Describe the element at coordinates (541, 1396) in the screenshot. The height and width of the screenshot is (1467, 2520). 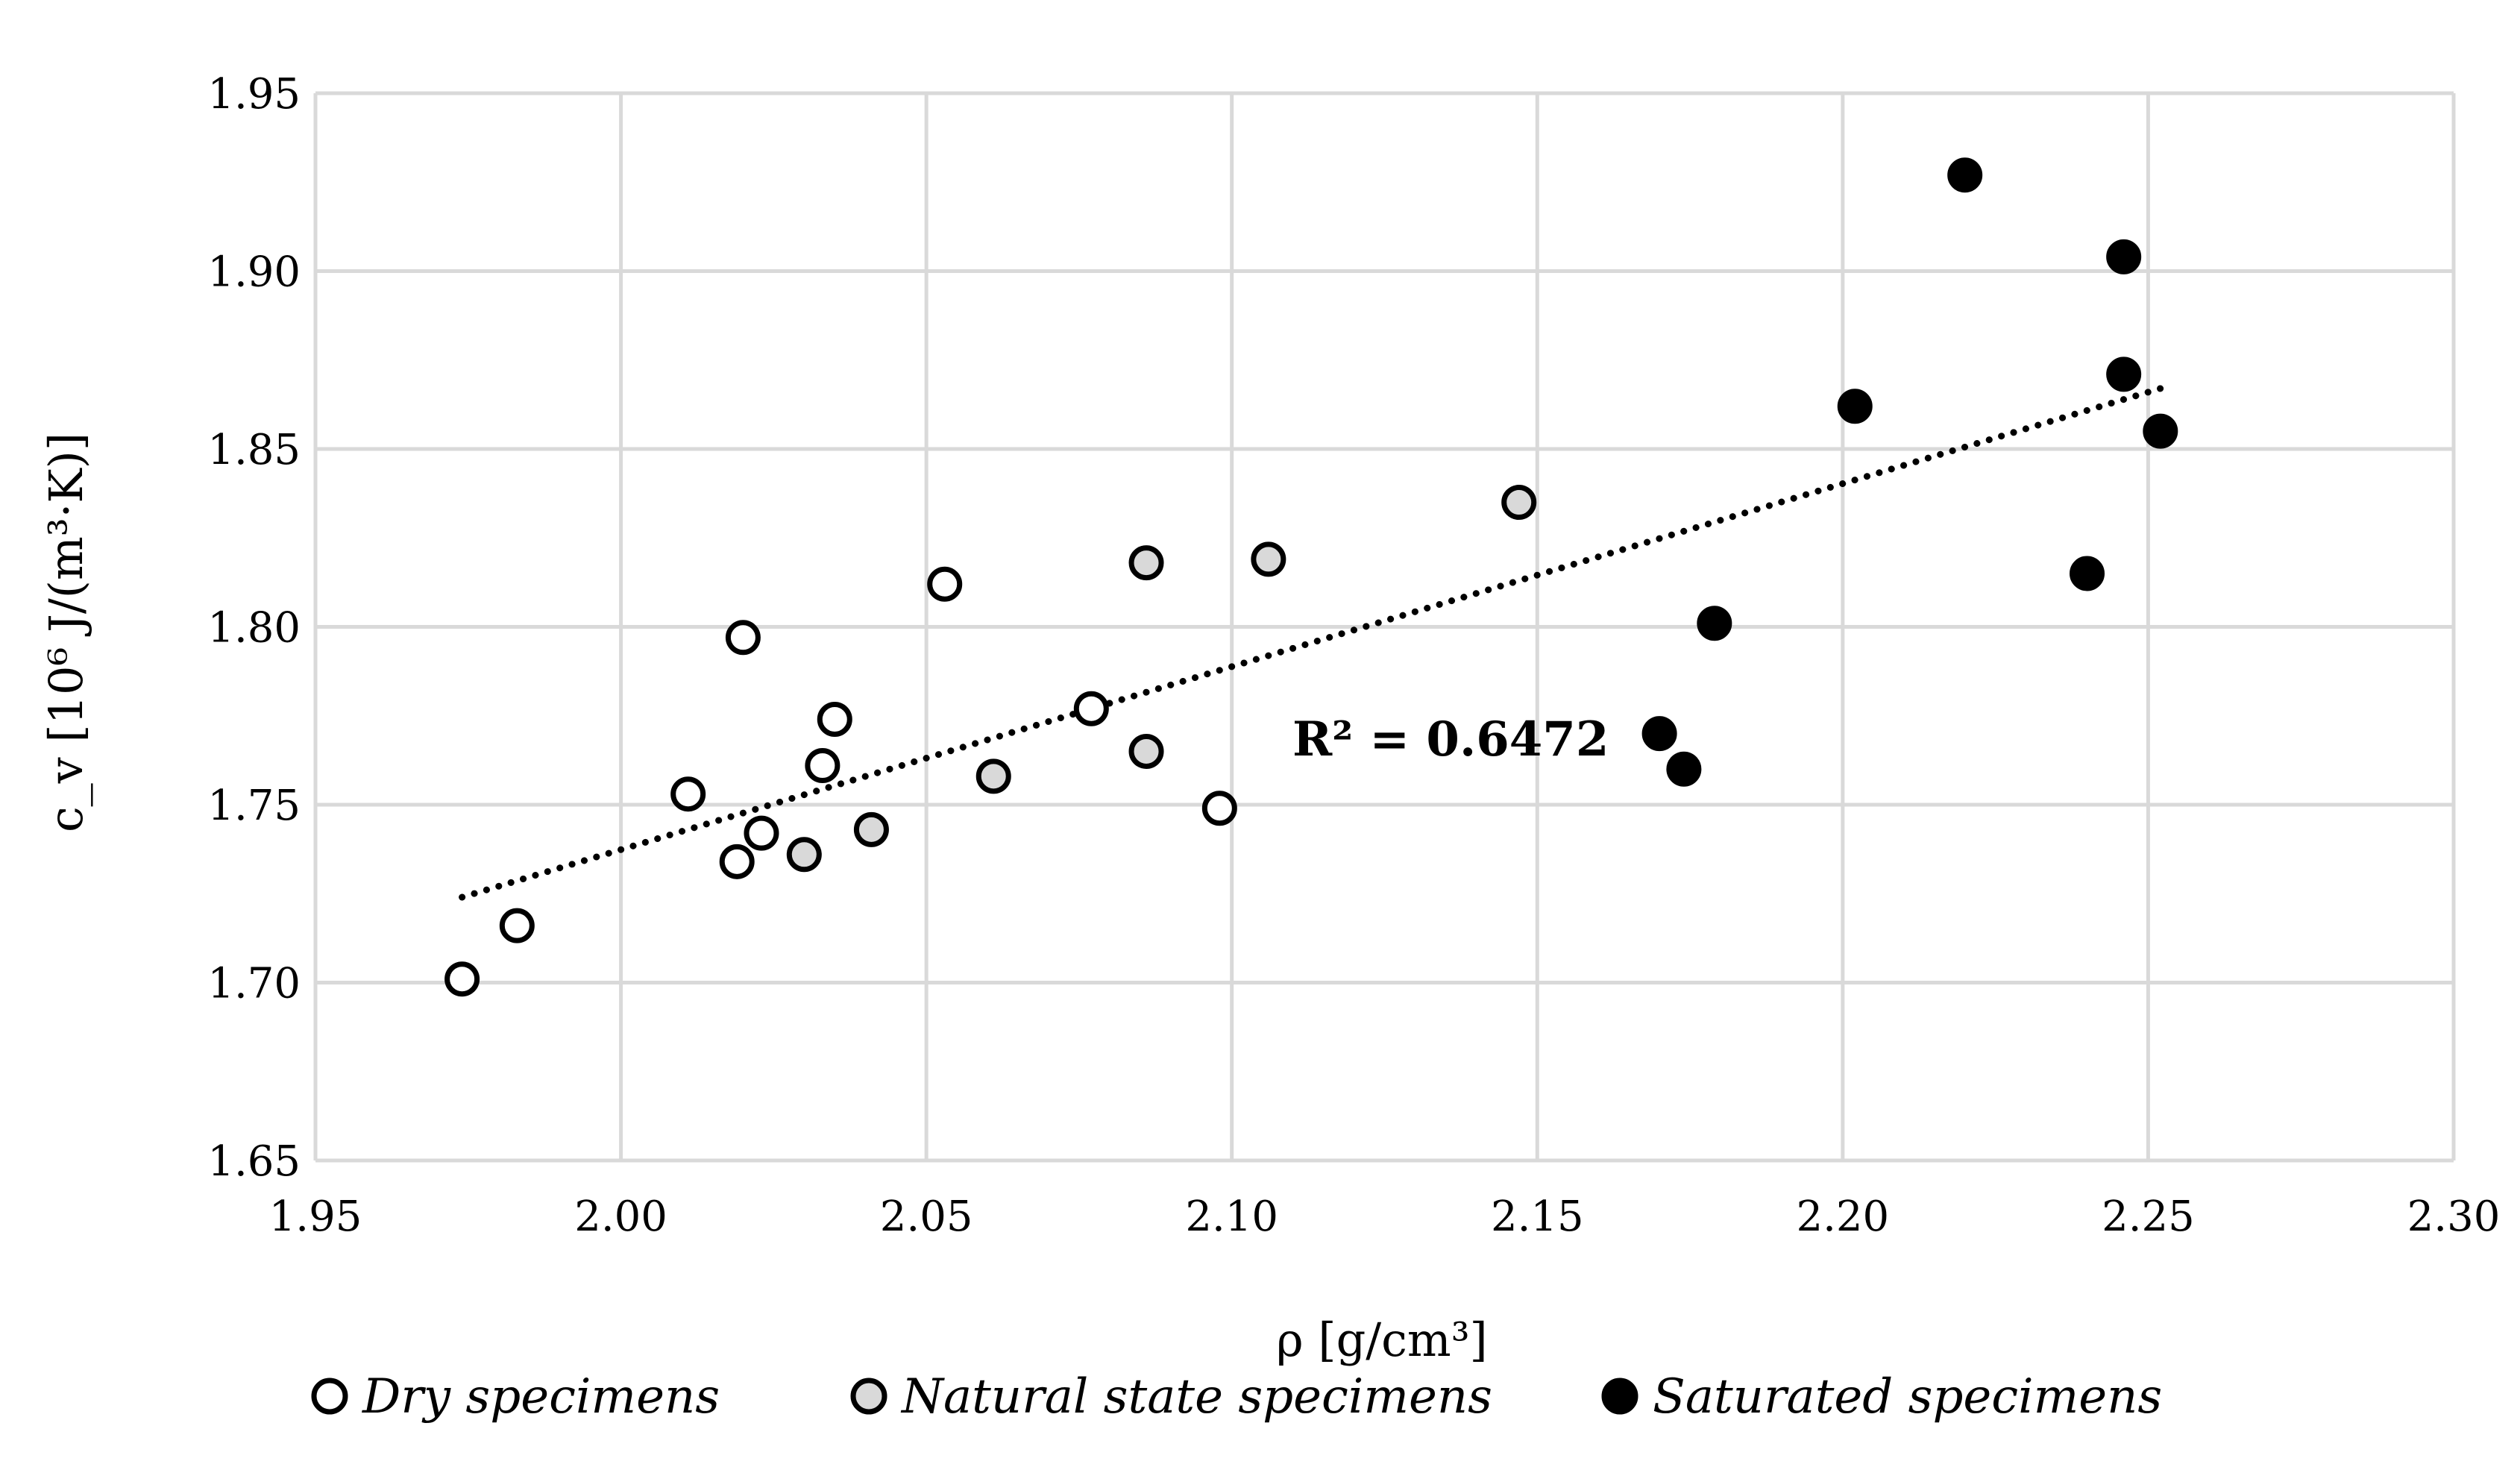
I see `legend-label-dry: Dry specimens` at that location.